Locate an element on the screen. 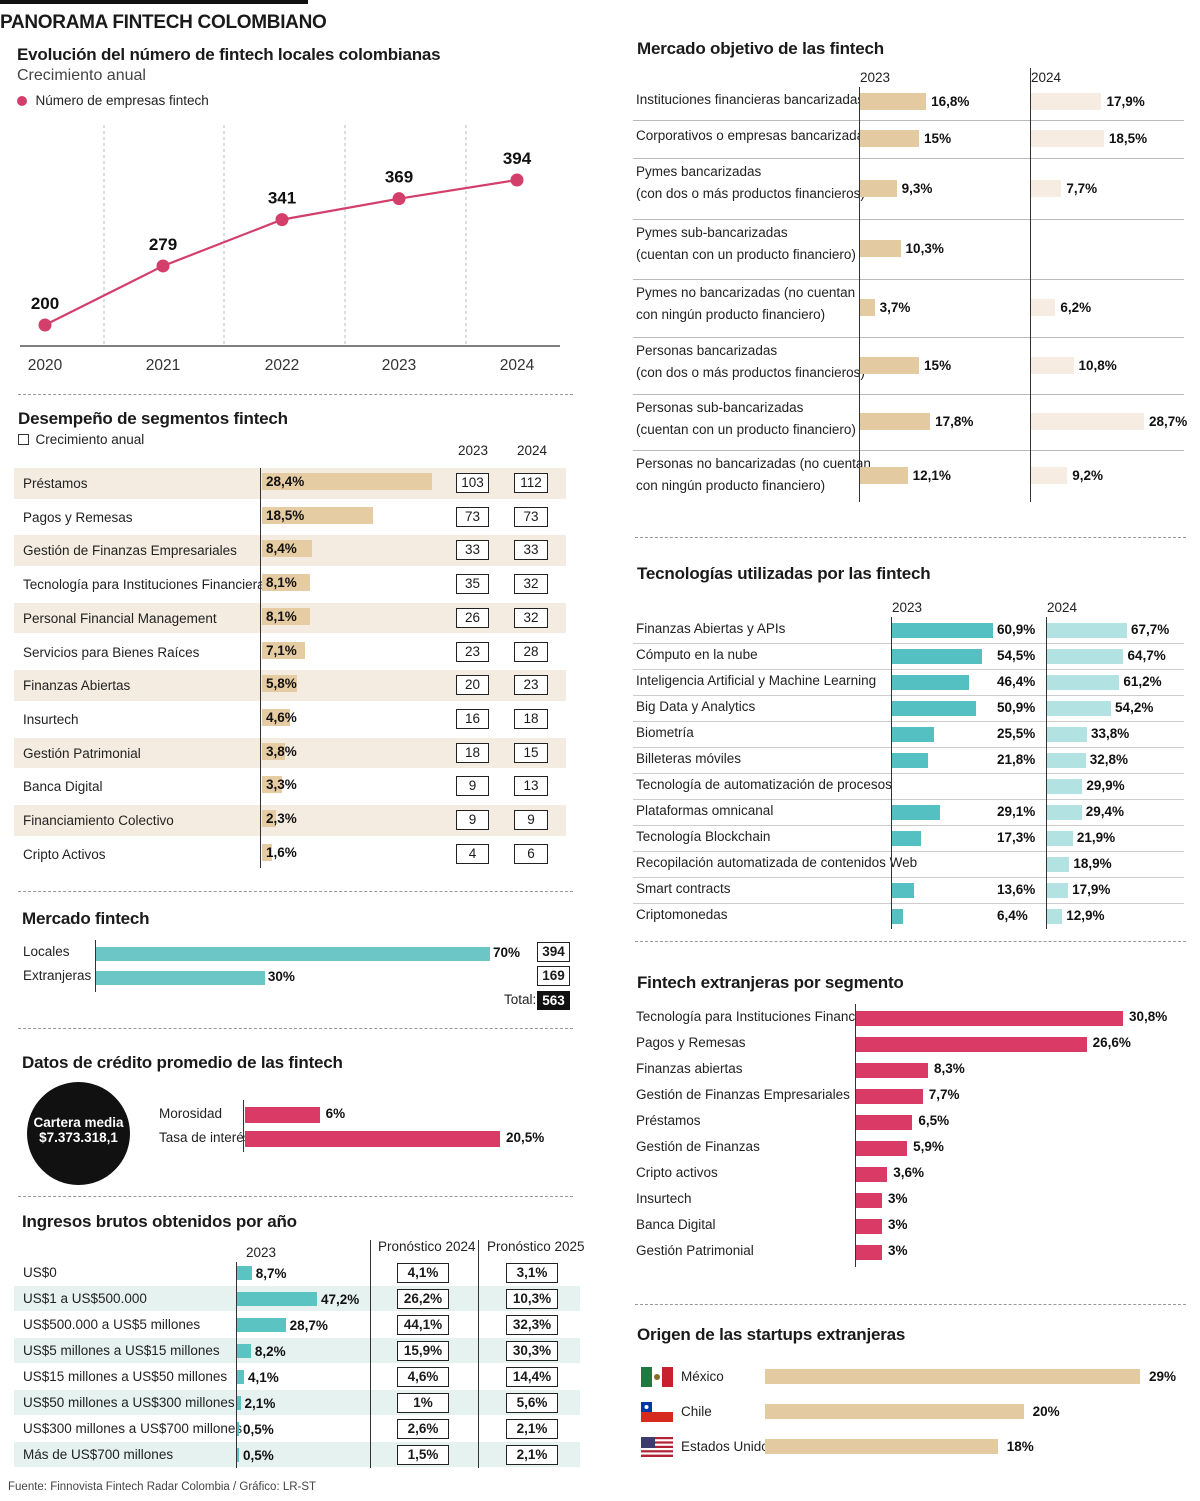 The height and width of the screenshot is (1501, 1200). foreign-title: Fintech extranjeras por segmento is located at coordinates (770, 982).